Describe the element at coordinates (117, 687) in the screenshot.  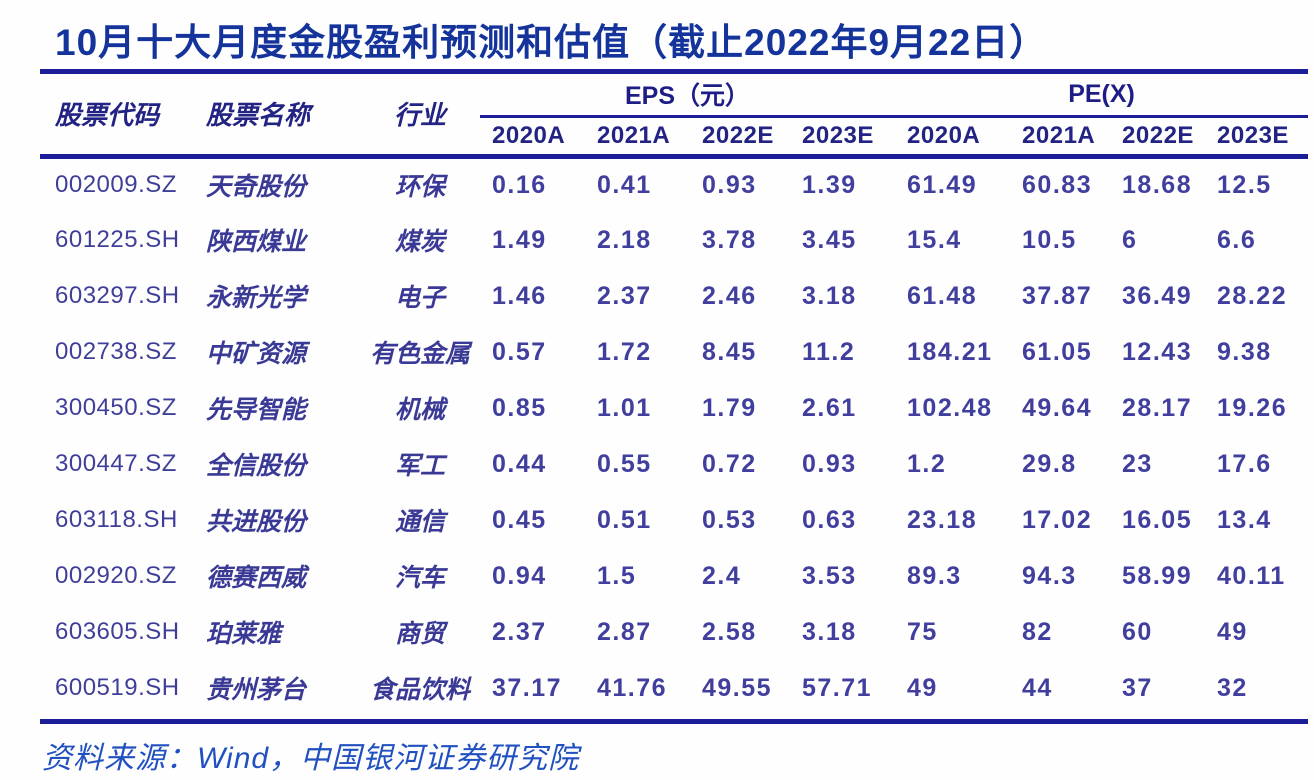
I see `cell-stock-code: 600519.SH` at that location.